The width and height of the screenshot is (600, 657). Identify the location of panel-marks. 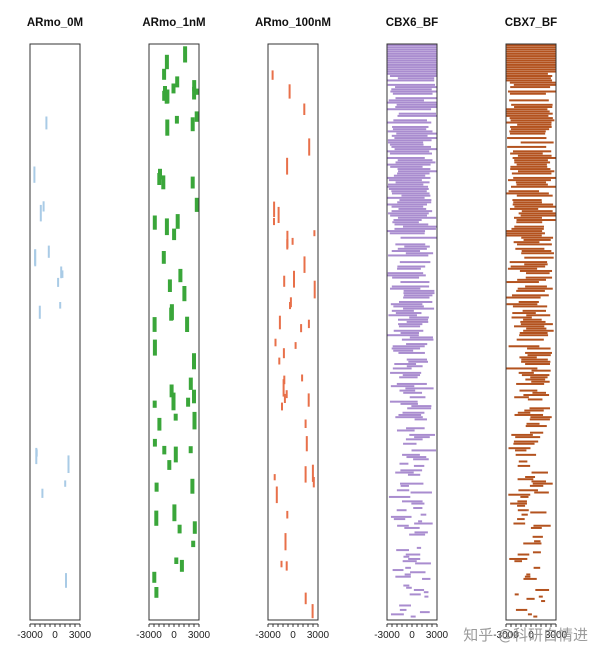
(175, 322).